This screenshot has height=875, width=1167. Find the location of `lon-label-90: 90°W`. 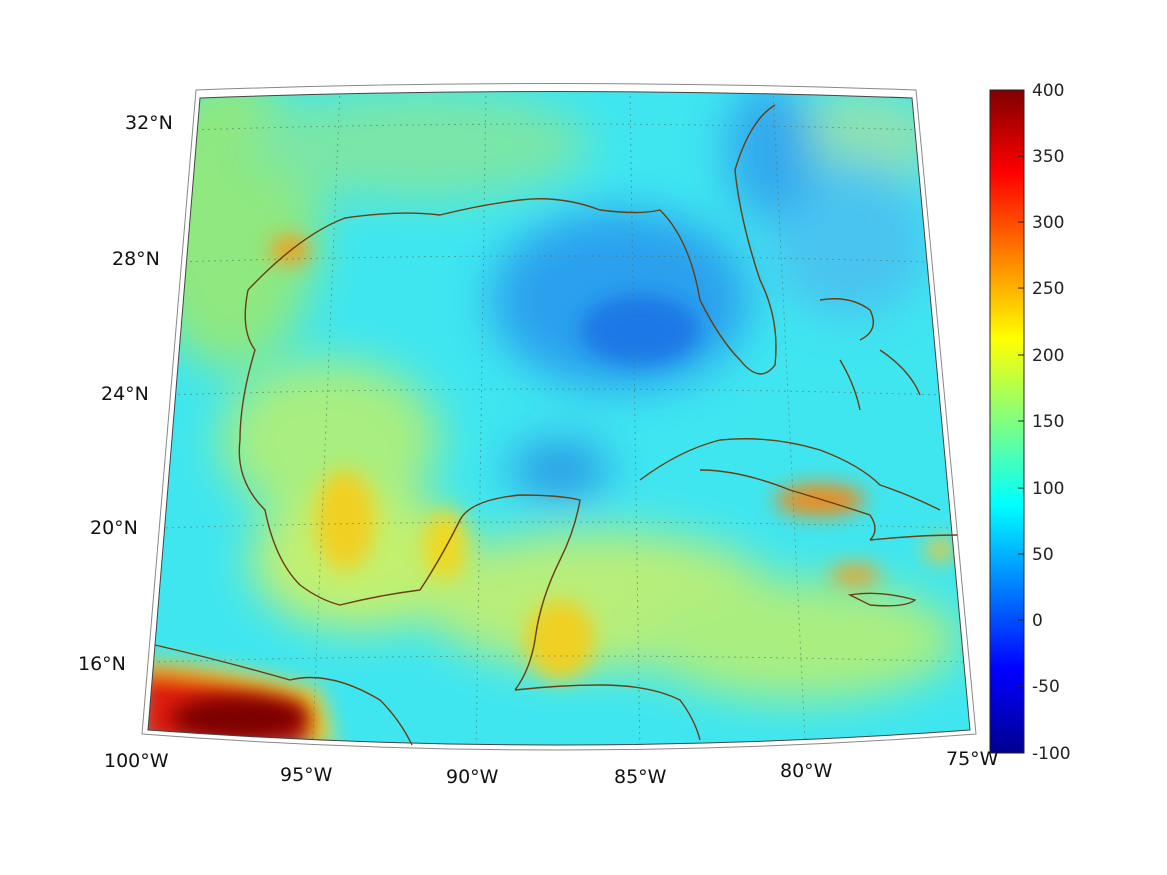

lon-label-90: 90°W is located at coordinates (472, 777).